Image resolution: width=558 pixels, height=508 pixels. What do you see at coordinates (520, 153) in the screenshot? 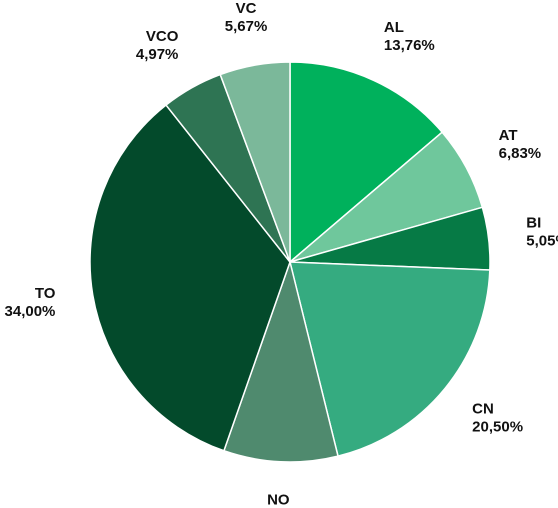
I see `slice-value: 6,83%` at bounding box center [520, 153].